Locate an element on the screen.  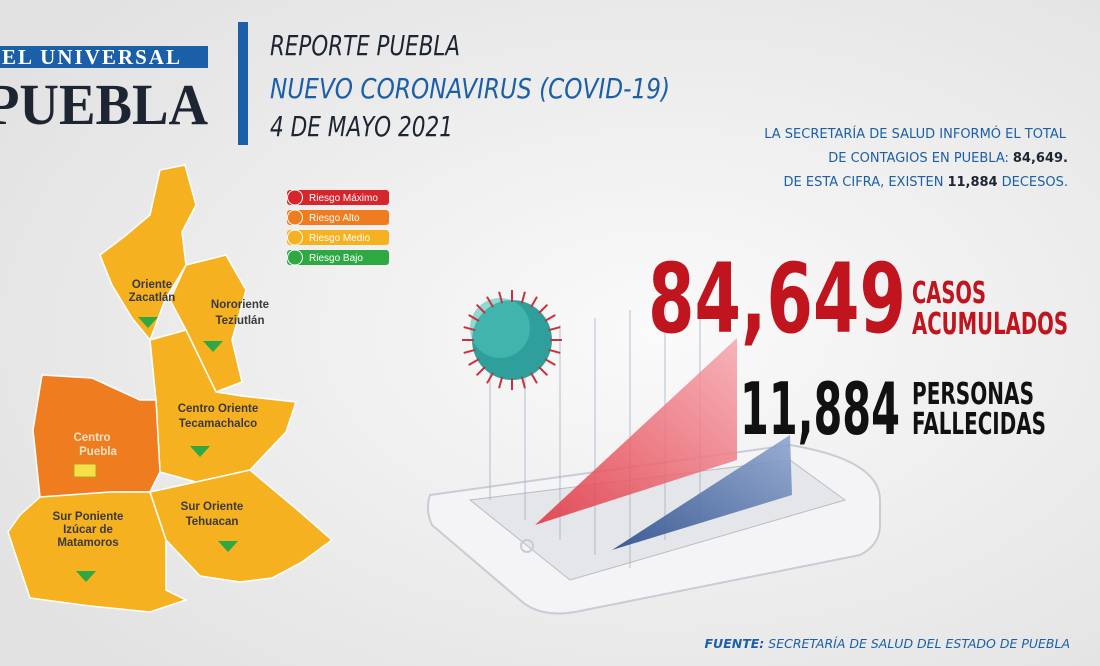
info-text: DE ESTA CIFRA, EXISTEN is located at coordinates (864, 182).